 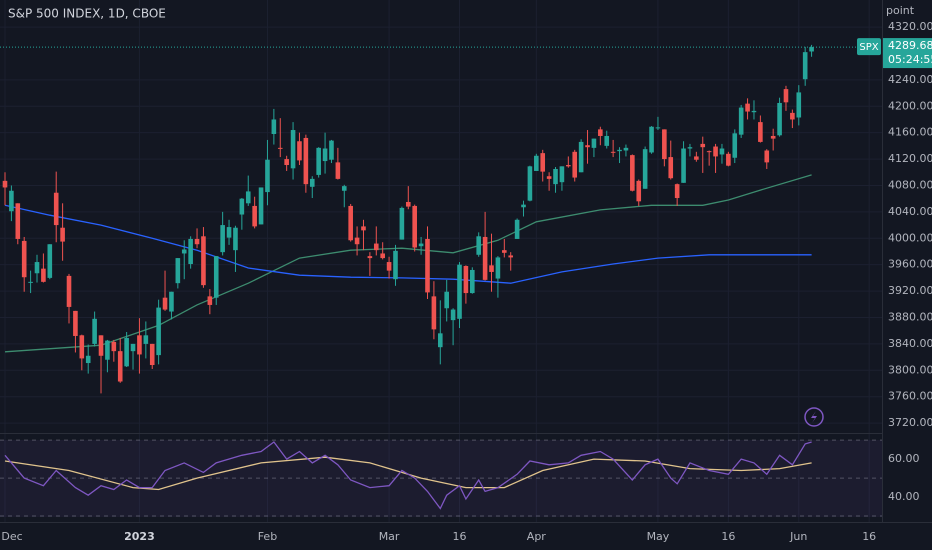 What do you see at coordinates (904, 458) in the screenshot?
I see `rsi-tick-label: 60.00` at bounding box center [904, 458].